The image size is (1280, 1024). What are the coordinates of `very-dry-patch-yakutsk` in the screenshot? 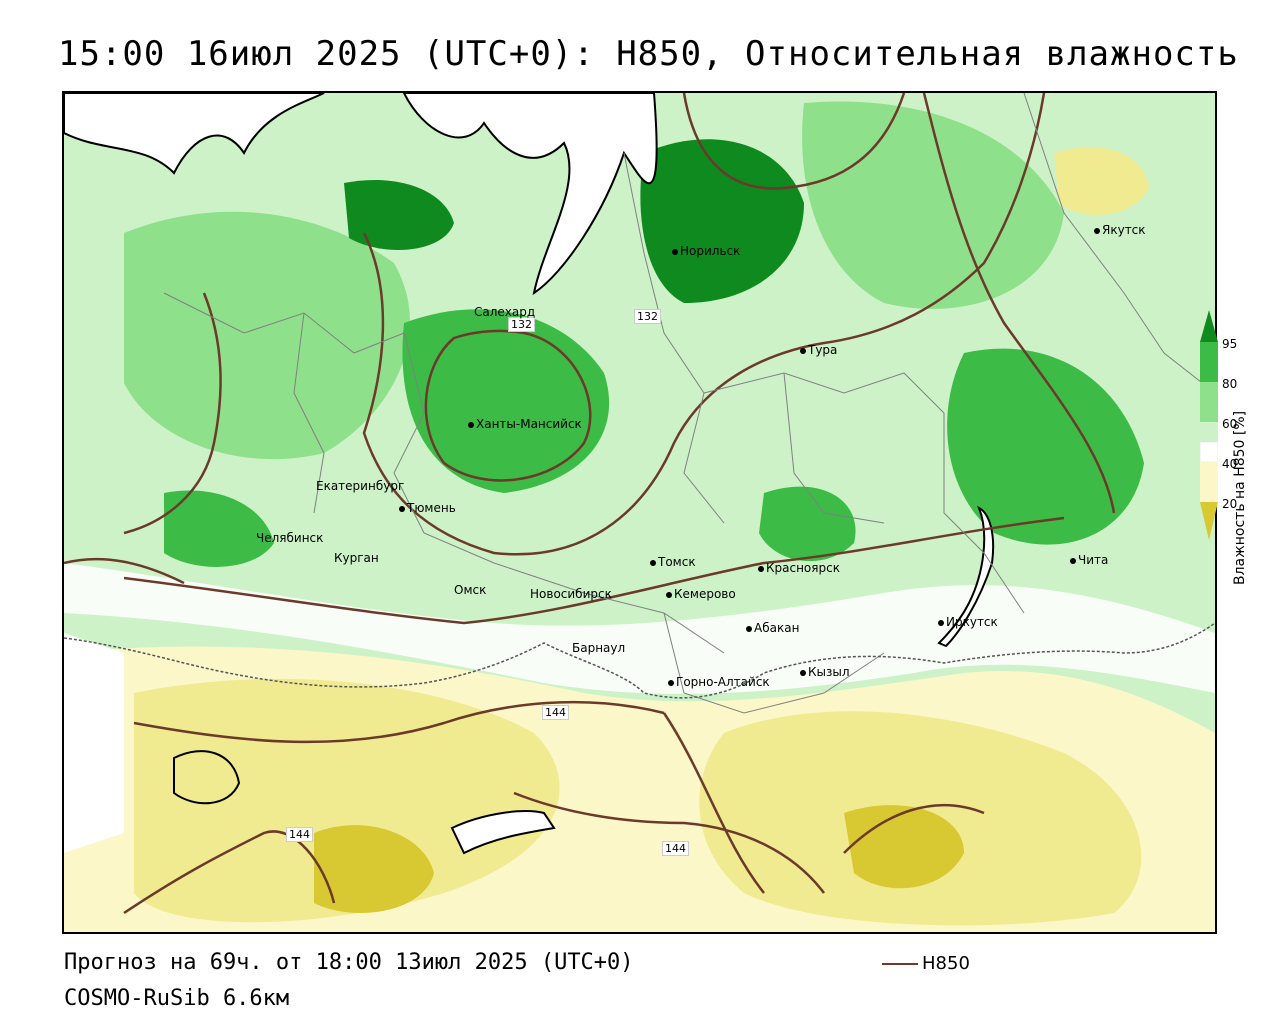 It's located at (1101, 181).